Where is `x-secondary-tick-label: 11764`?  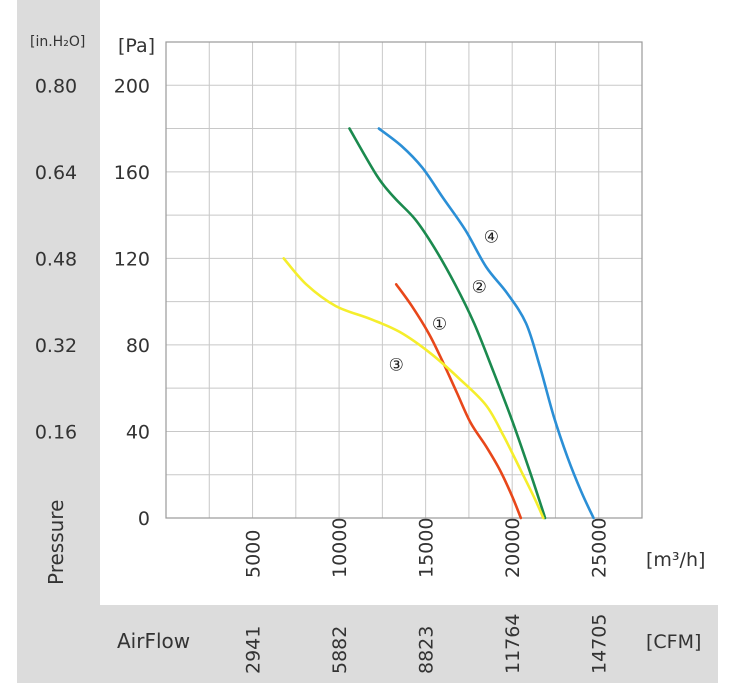
x-secondary-tick-label: 11764 is located at coordinates (513, 644).